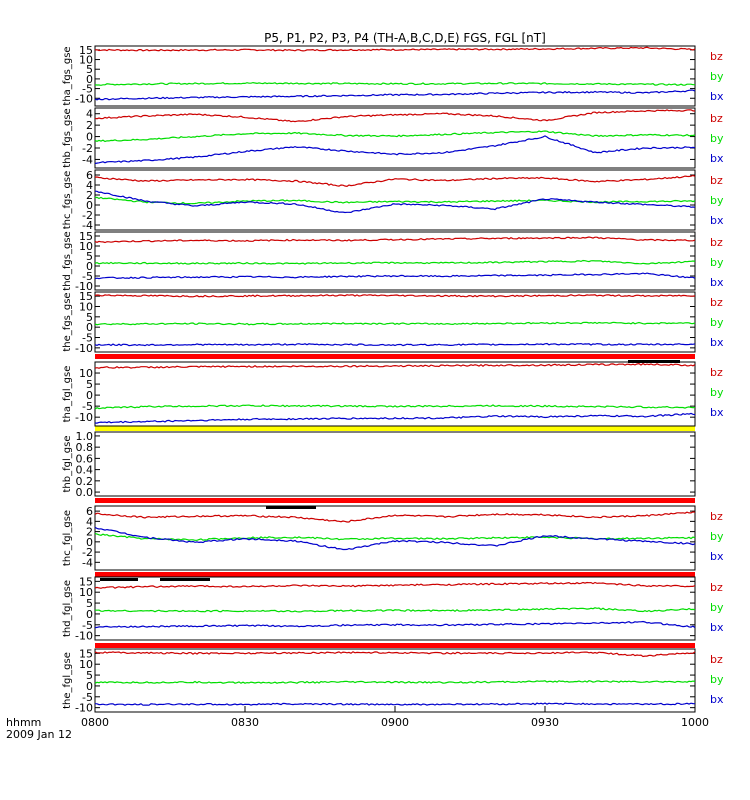  What do you see at coordinates (67, 680) in the screenshot?
I see `y-axis-label: the_fgl_gse` at bounding box center [67, 680].